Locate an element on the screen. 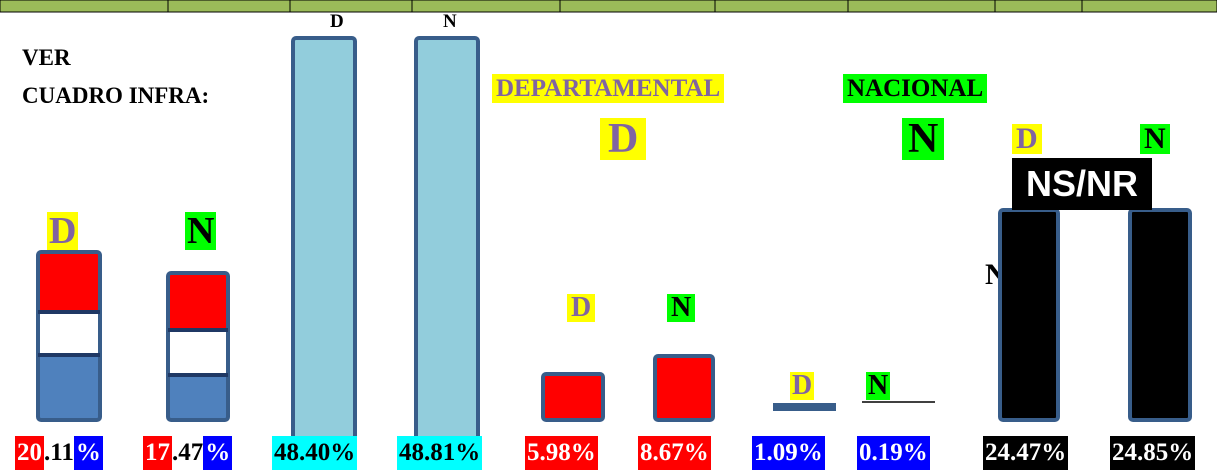 The height and width of the screenshot is (474, 1217). stack-bar-d is located at coordinates (69, 336).